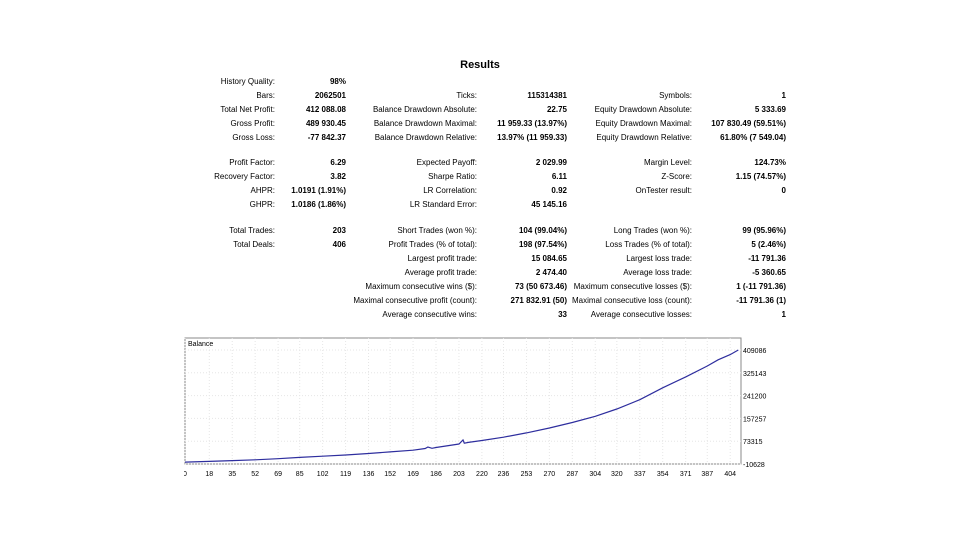 The height and width of the screenshot is (540, 960). I want to click on x-tick-label: 136, so click(369, 474).